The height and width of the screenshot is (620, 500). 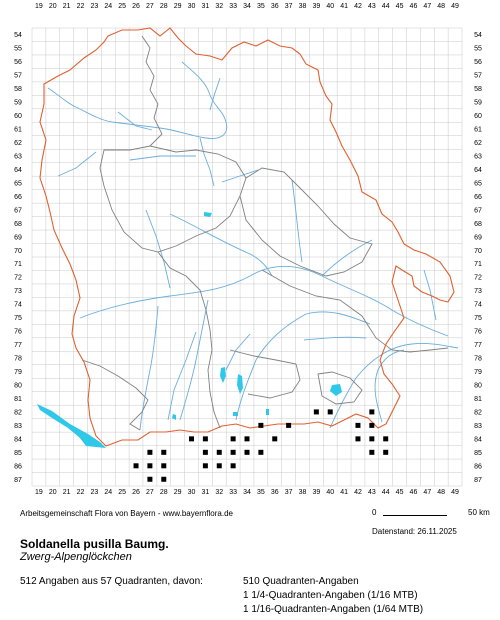 What do you see at coordinates (18, 305) in the screenshot?
I see `row-label-left: 74` at bounding box center [18, 305].